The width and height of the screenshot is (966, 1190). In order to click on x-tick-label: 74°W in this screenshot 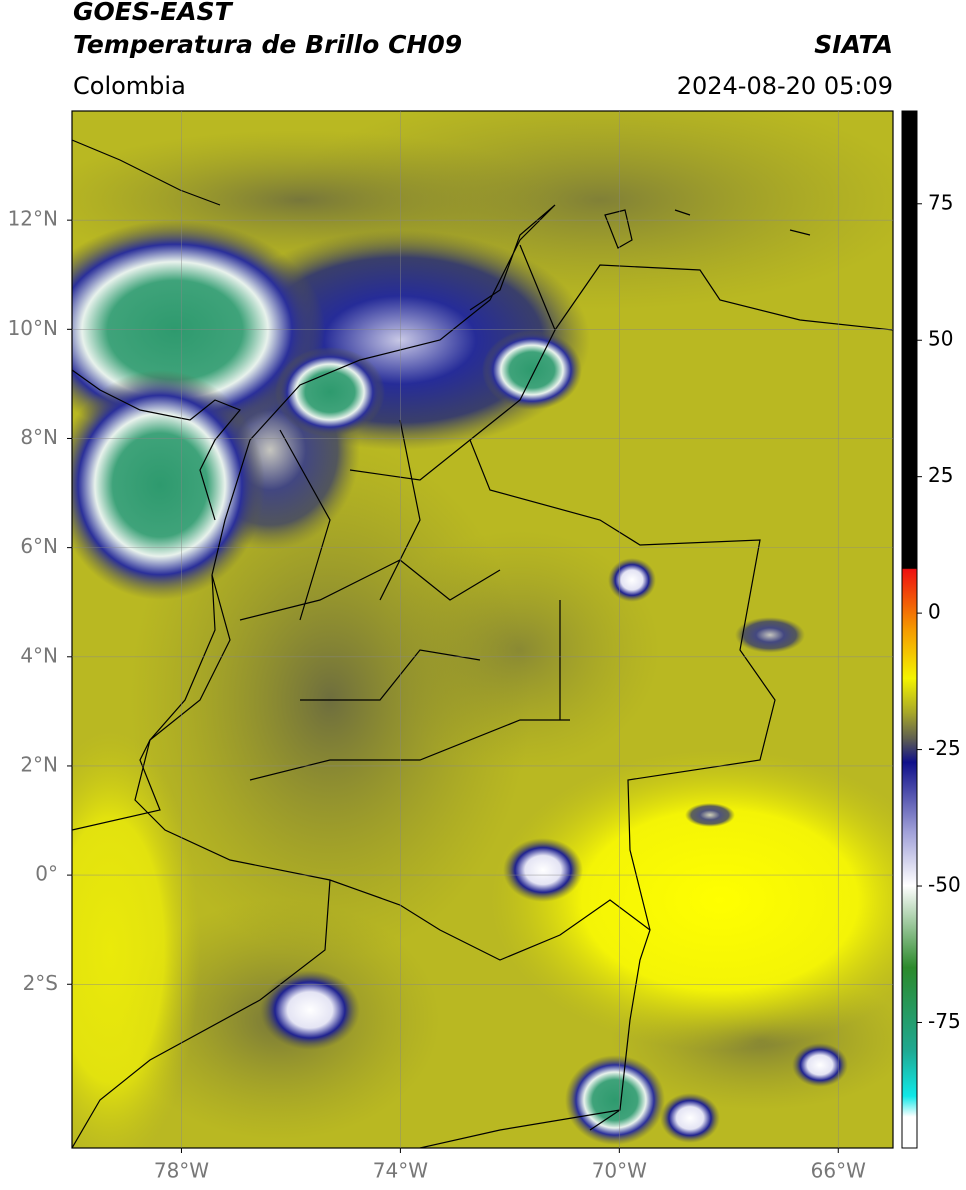, I will do `click(400, 1171)`.